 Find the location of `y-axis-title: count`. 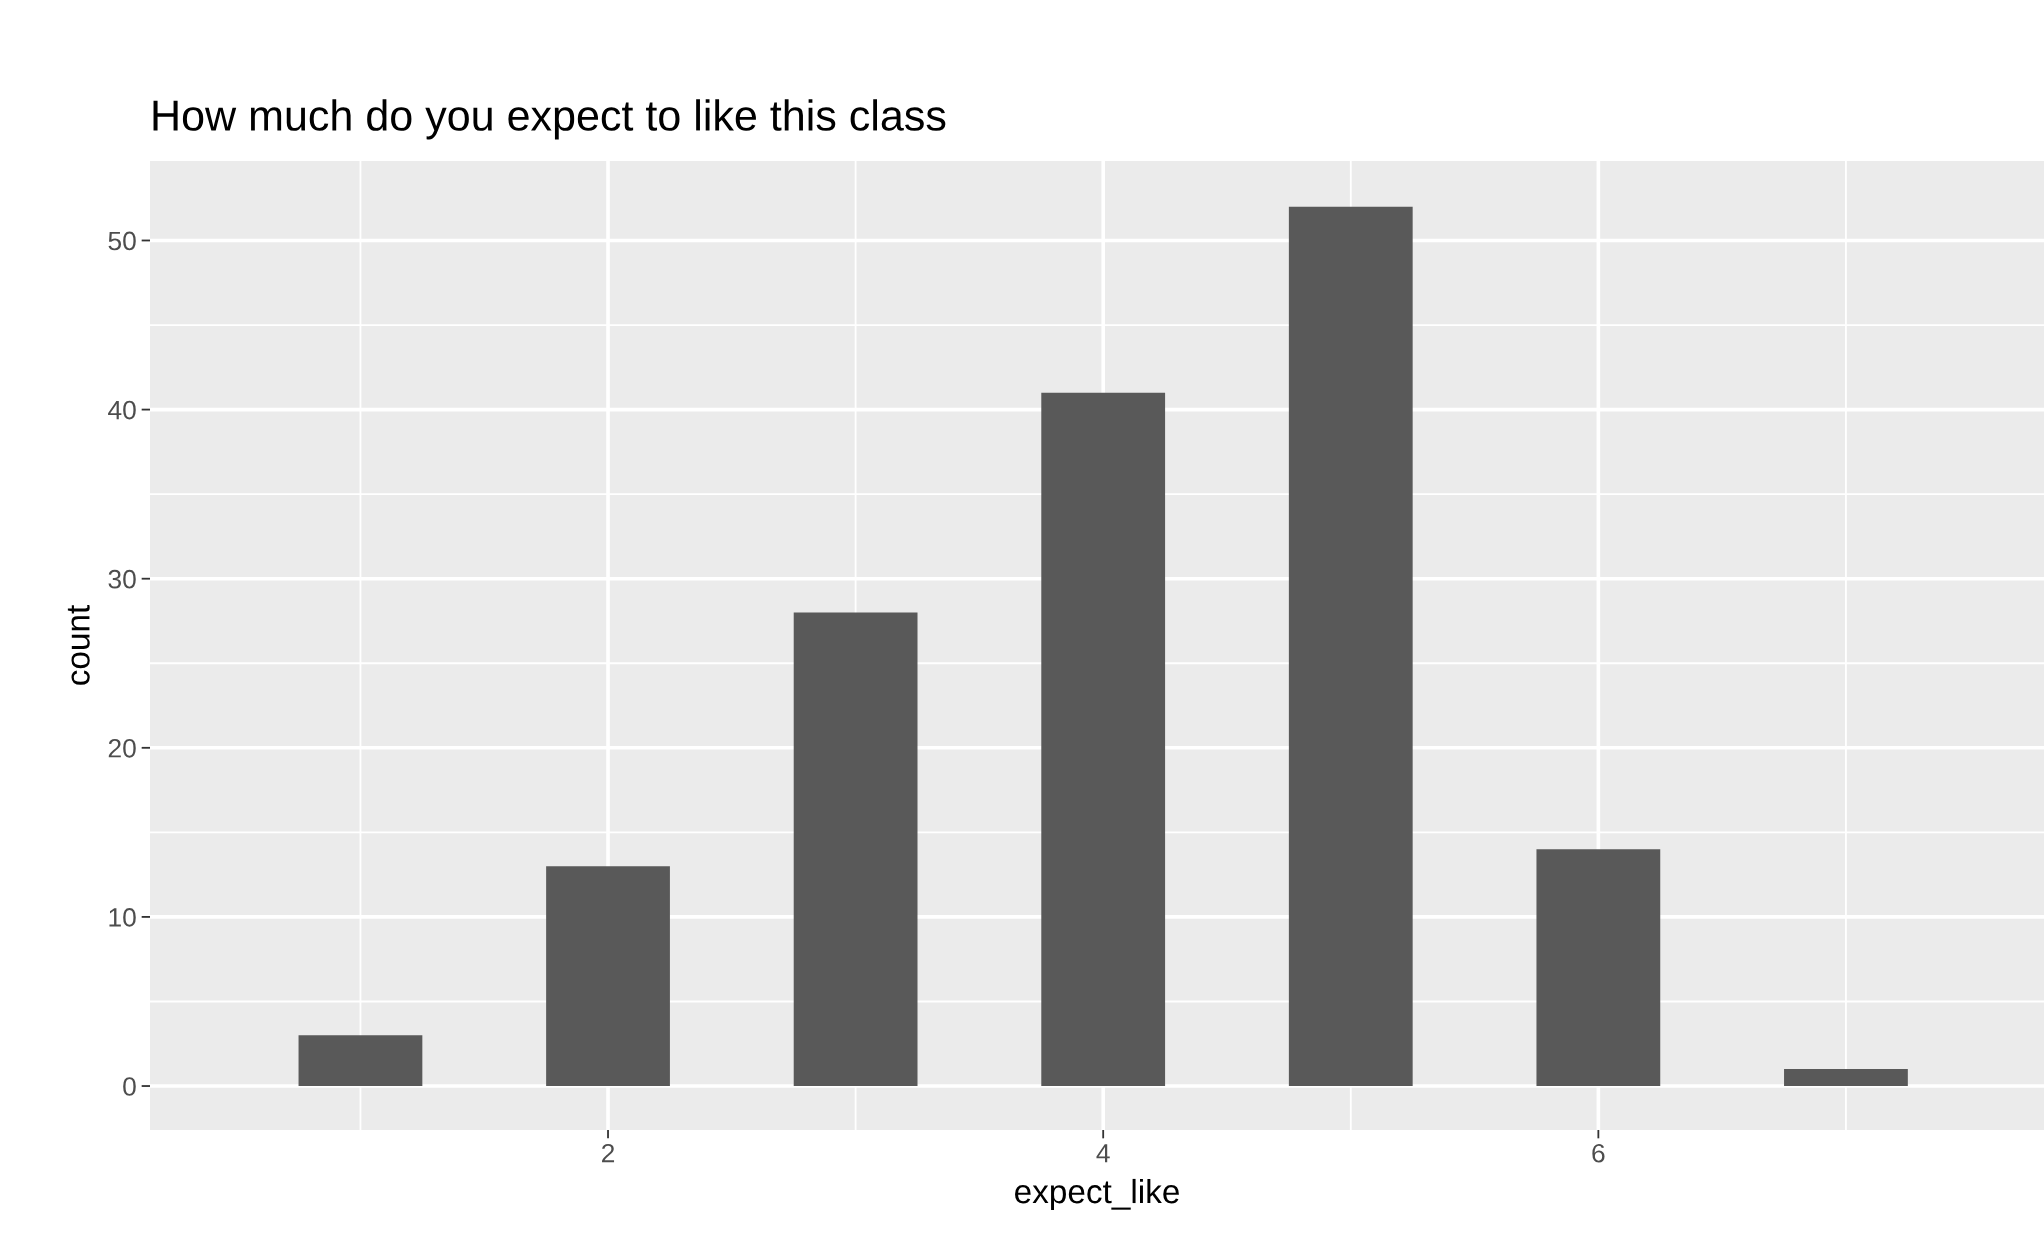

y-axis-title: count is located at coordinates (78, 644).